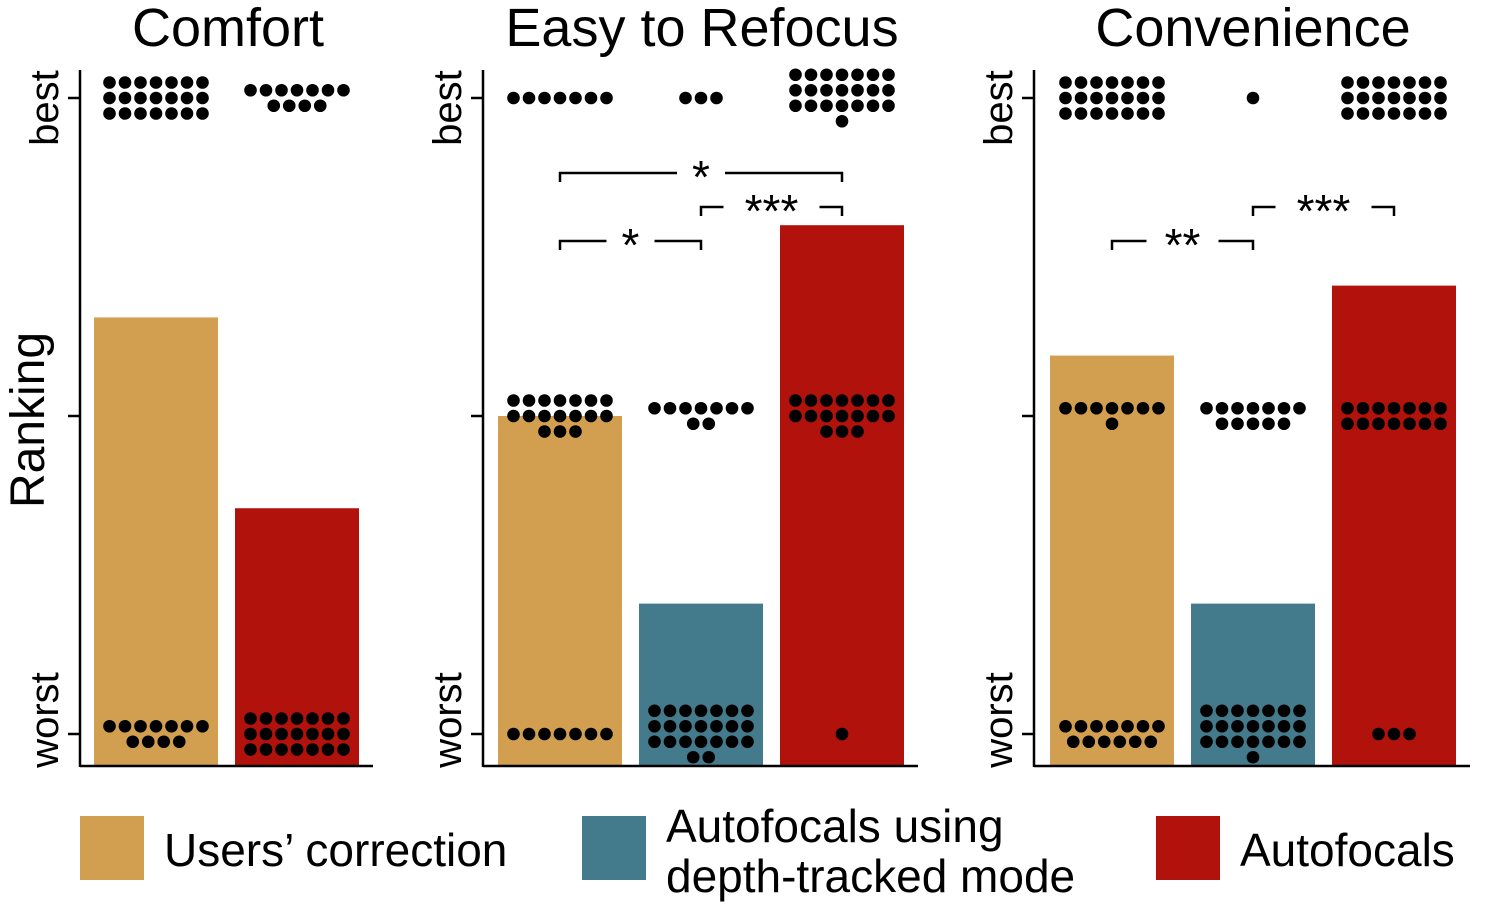  Describe the element at coordinates (336, 850) in the screenshot. I see `legend-label-users-correction: Users’ correction` at that location.